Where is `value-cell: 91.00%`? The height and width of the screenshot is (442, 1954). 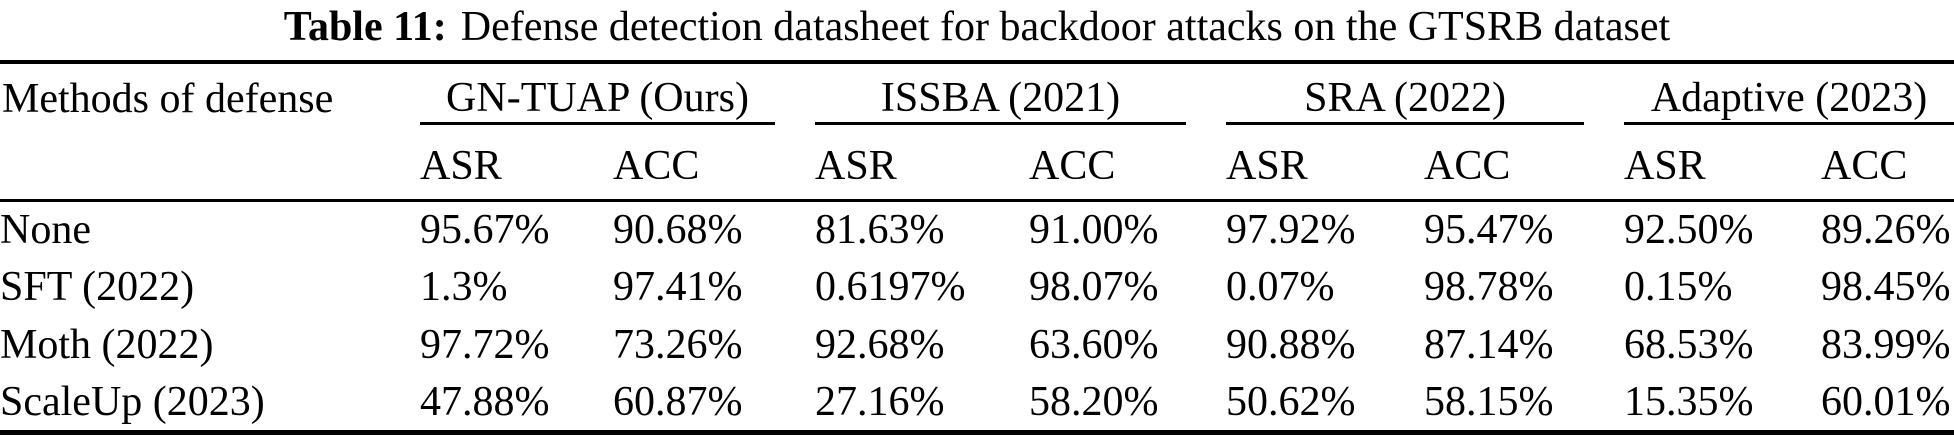
value-cell: 91.00% is located at coordinates (1094, 229).